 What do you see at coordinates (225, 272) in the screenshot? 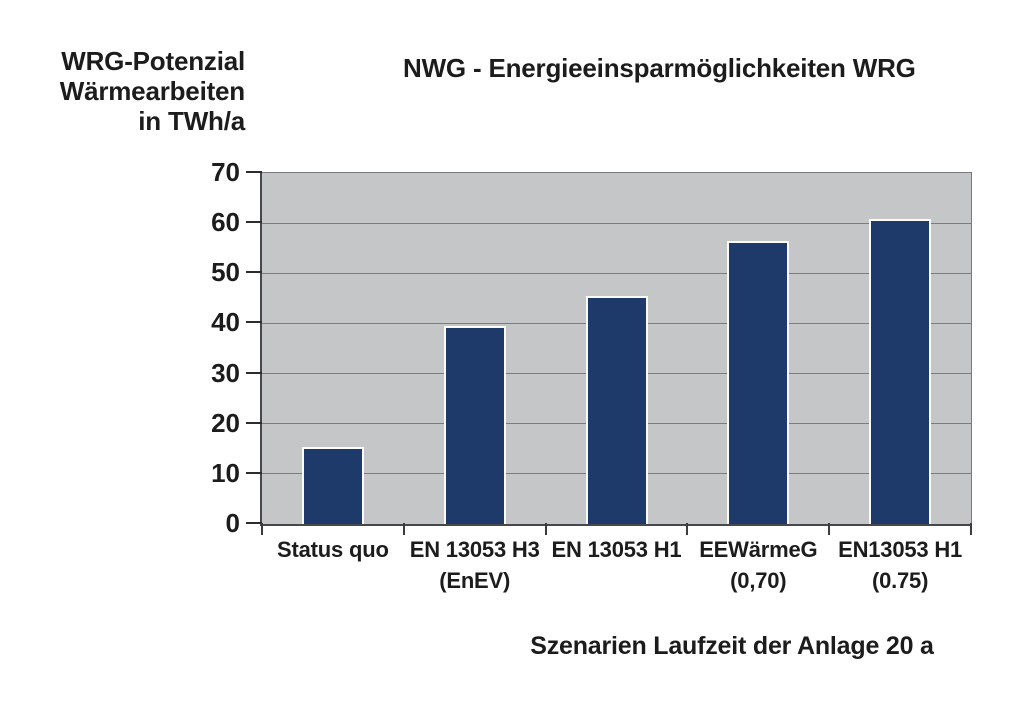
I see `y-tick-label: 50` at bounding box center [225, 272].